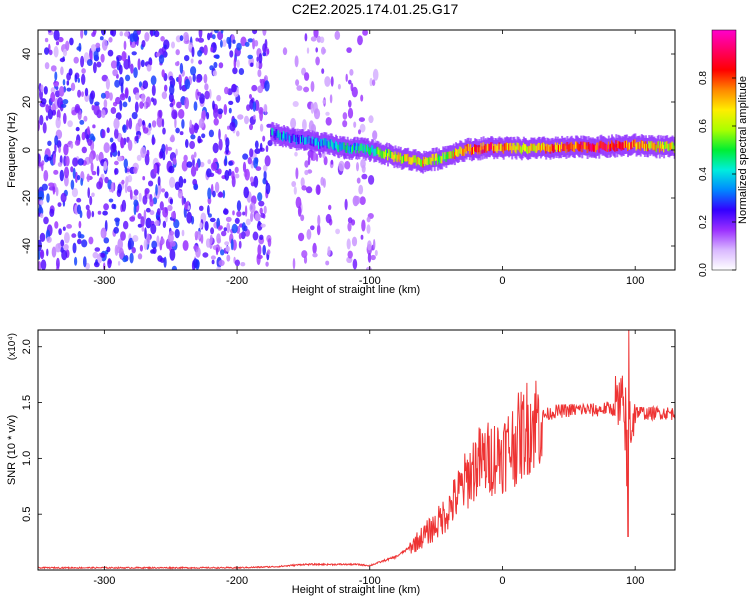 This screenshot has height=600, width=750. I want to click on colorbar-tick-label: 0.0, so click(703, 270).